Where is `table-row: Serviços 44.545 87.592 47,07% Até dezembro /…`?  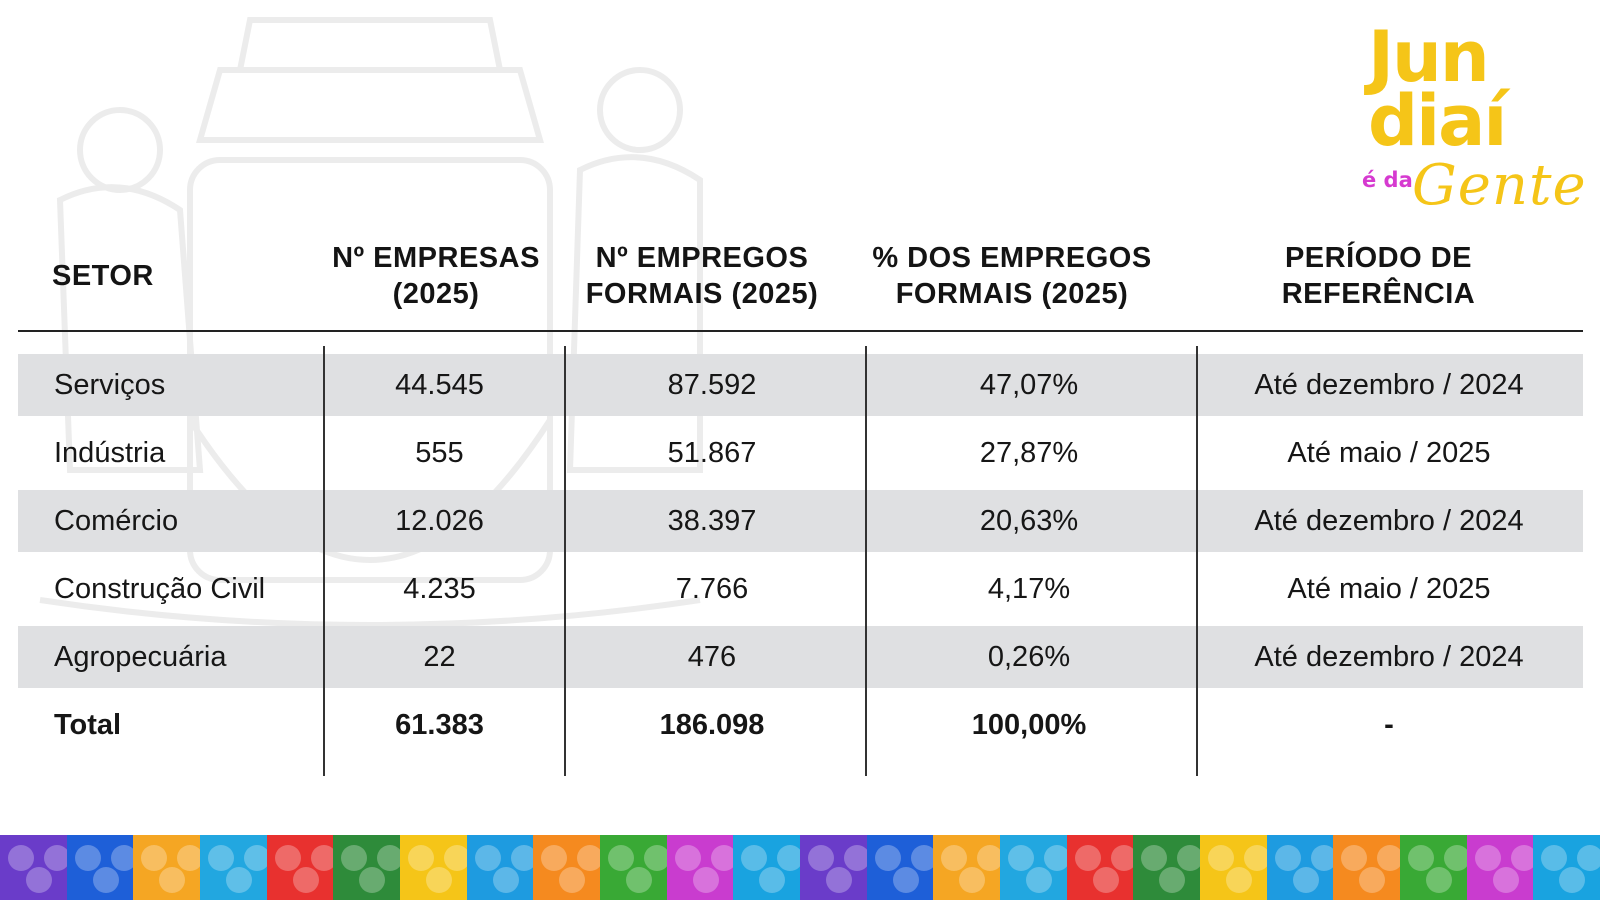
table-row: Serviços 44.545 87.592 47,07% Até dezembro /… is located at coordinates (800, 385).